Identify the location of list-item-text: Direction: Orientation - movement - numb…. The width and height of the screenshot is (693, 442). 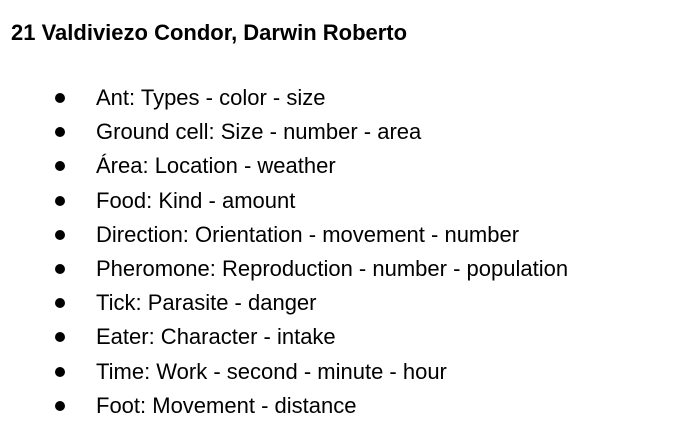
(308, 234).